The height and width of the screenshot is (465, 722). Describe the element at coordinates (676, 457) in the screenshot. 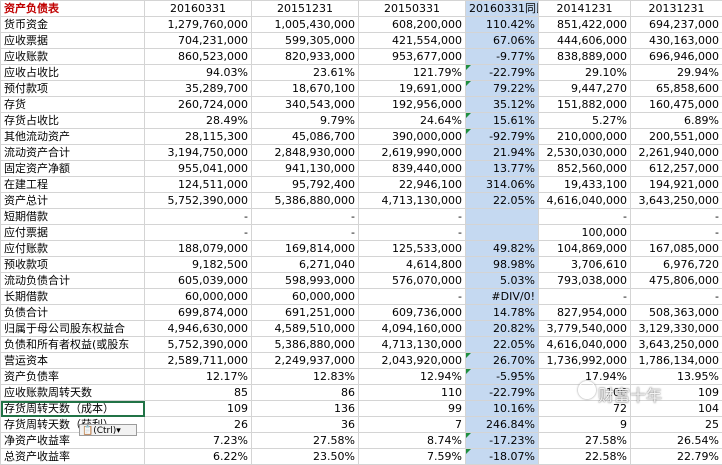

I see `value-cell: 22.79%` at that location.